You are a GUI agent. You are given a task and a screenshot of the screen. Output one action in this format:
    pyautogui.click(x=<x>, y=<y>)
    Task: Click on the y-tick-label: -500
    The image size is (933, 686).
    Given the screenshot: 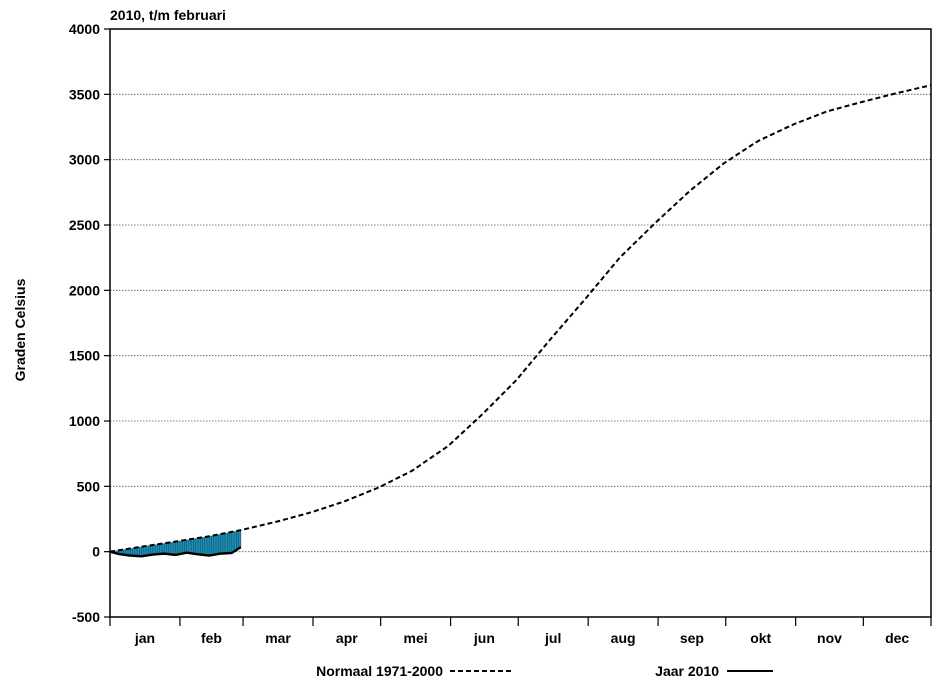 What is the action you would take?
    pyautogui.click(x=86, y=617)
    